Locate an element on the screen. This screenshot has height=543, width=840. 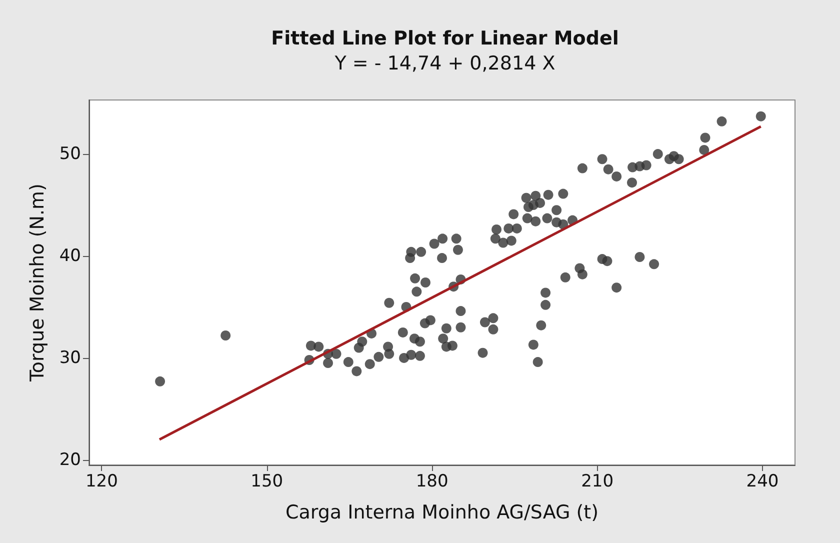
y-tick-label: 20 is located at coordinates (70, 460).